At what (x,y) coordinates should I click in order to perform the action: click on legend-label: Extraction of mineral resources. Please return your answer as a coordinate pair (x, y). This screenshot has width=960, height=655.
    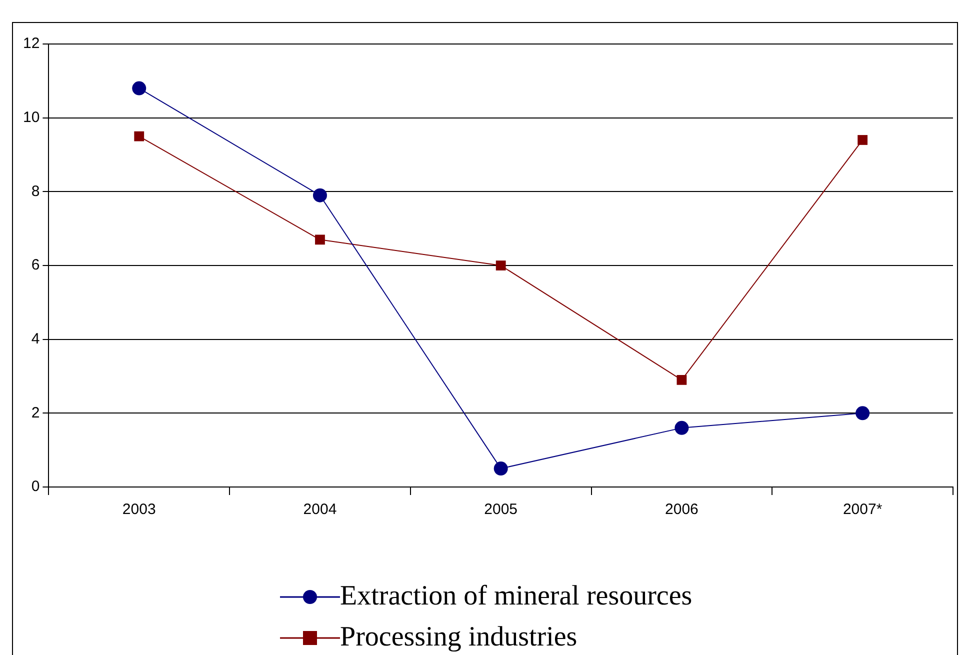
    Looking at the image, I should click on (516, 596).